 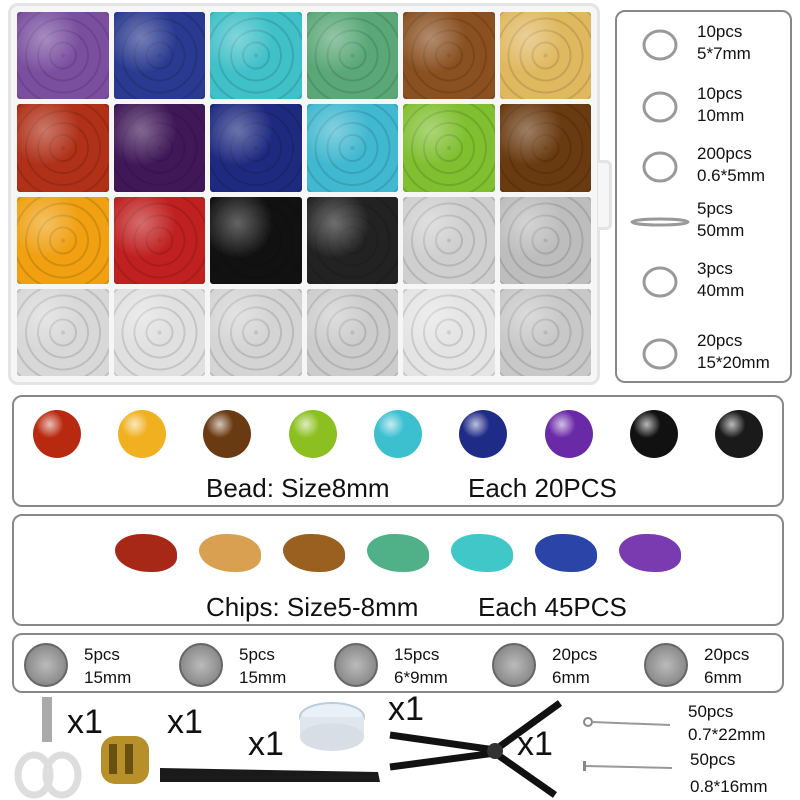 What do you see at coordinates (628, 744) in the screenshot?
I see `eye-pin-icon` at bounding box center [628, 744].